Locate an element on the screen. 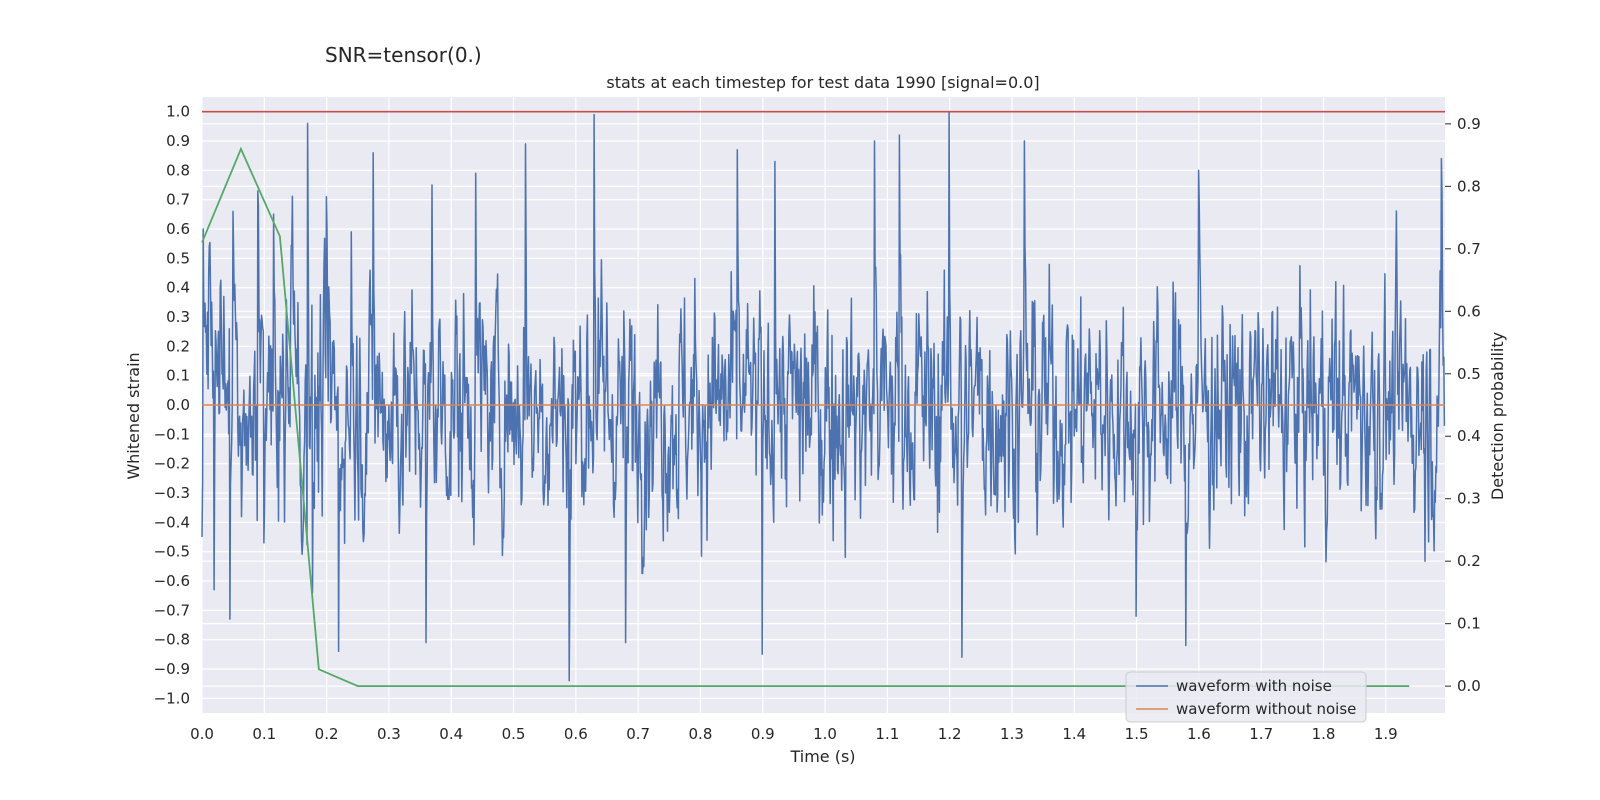 Image resolution: width=1600 pixels, height=800 pixels. legend-box is located at coordinates (1246, 697).